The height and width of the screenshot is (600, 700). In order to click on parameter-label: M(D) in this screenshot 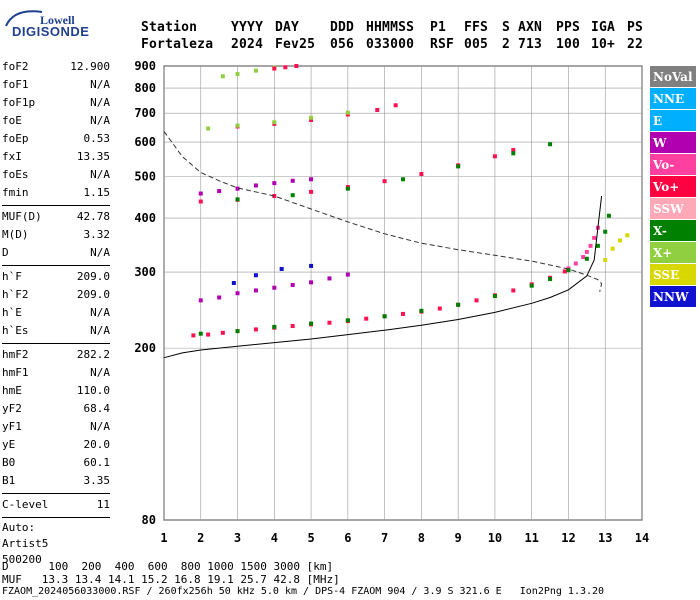, I will do `click(15, 234)`.